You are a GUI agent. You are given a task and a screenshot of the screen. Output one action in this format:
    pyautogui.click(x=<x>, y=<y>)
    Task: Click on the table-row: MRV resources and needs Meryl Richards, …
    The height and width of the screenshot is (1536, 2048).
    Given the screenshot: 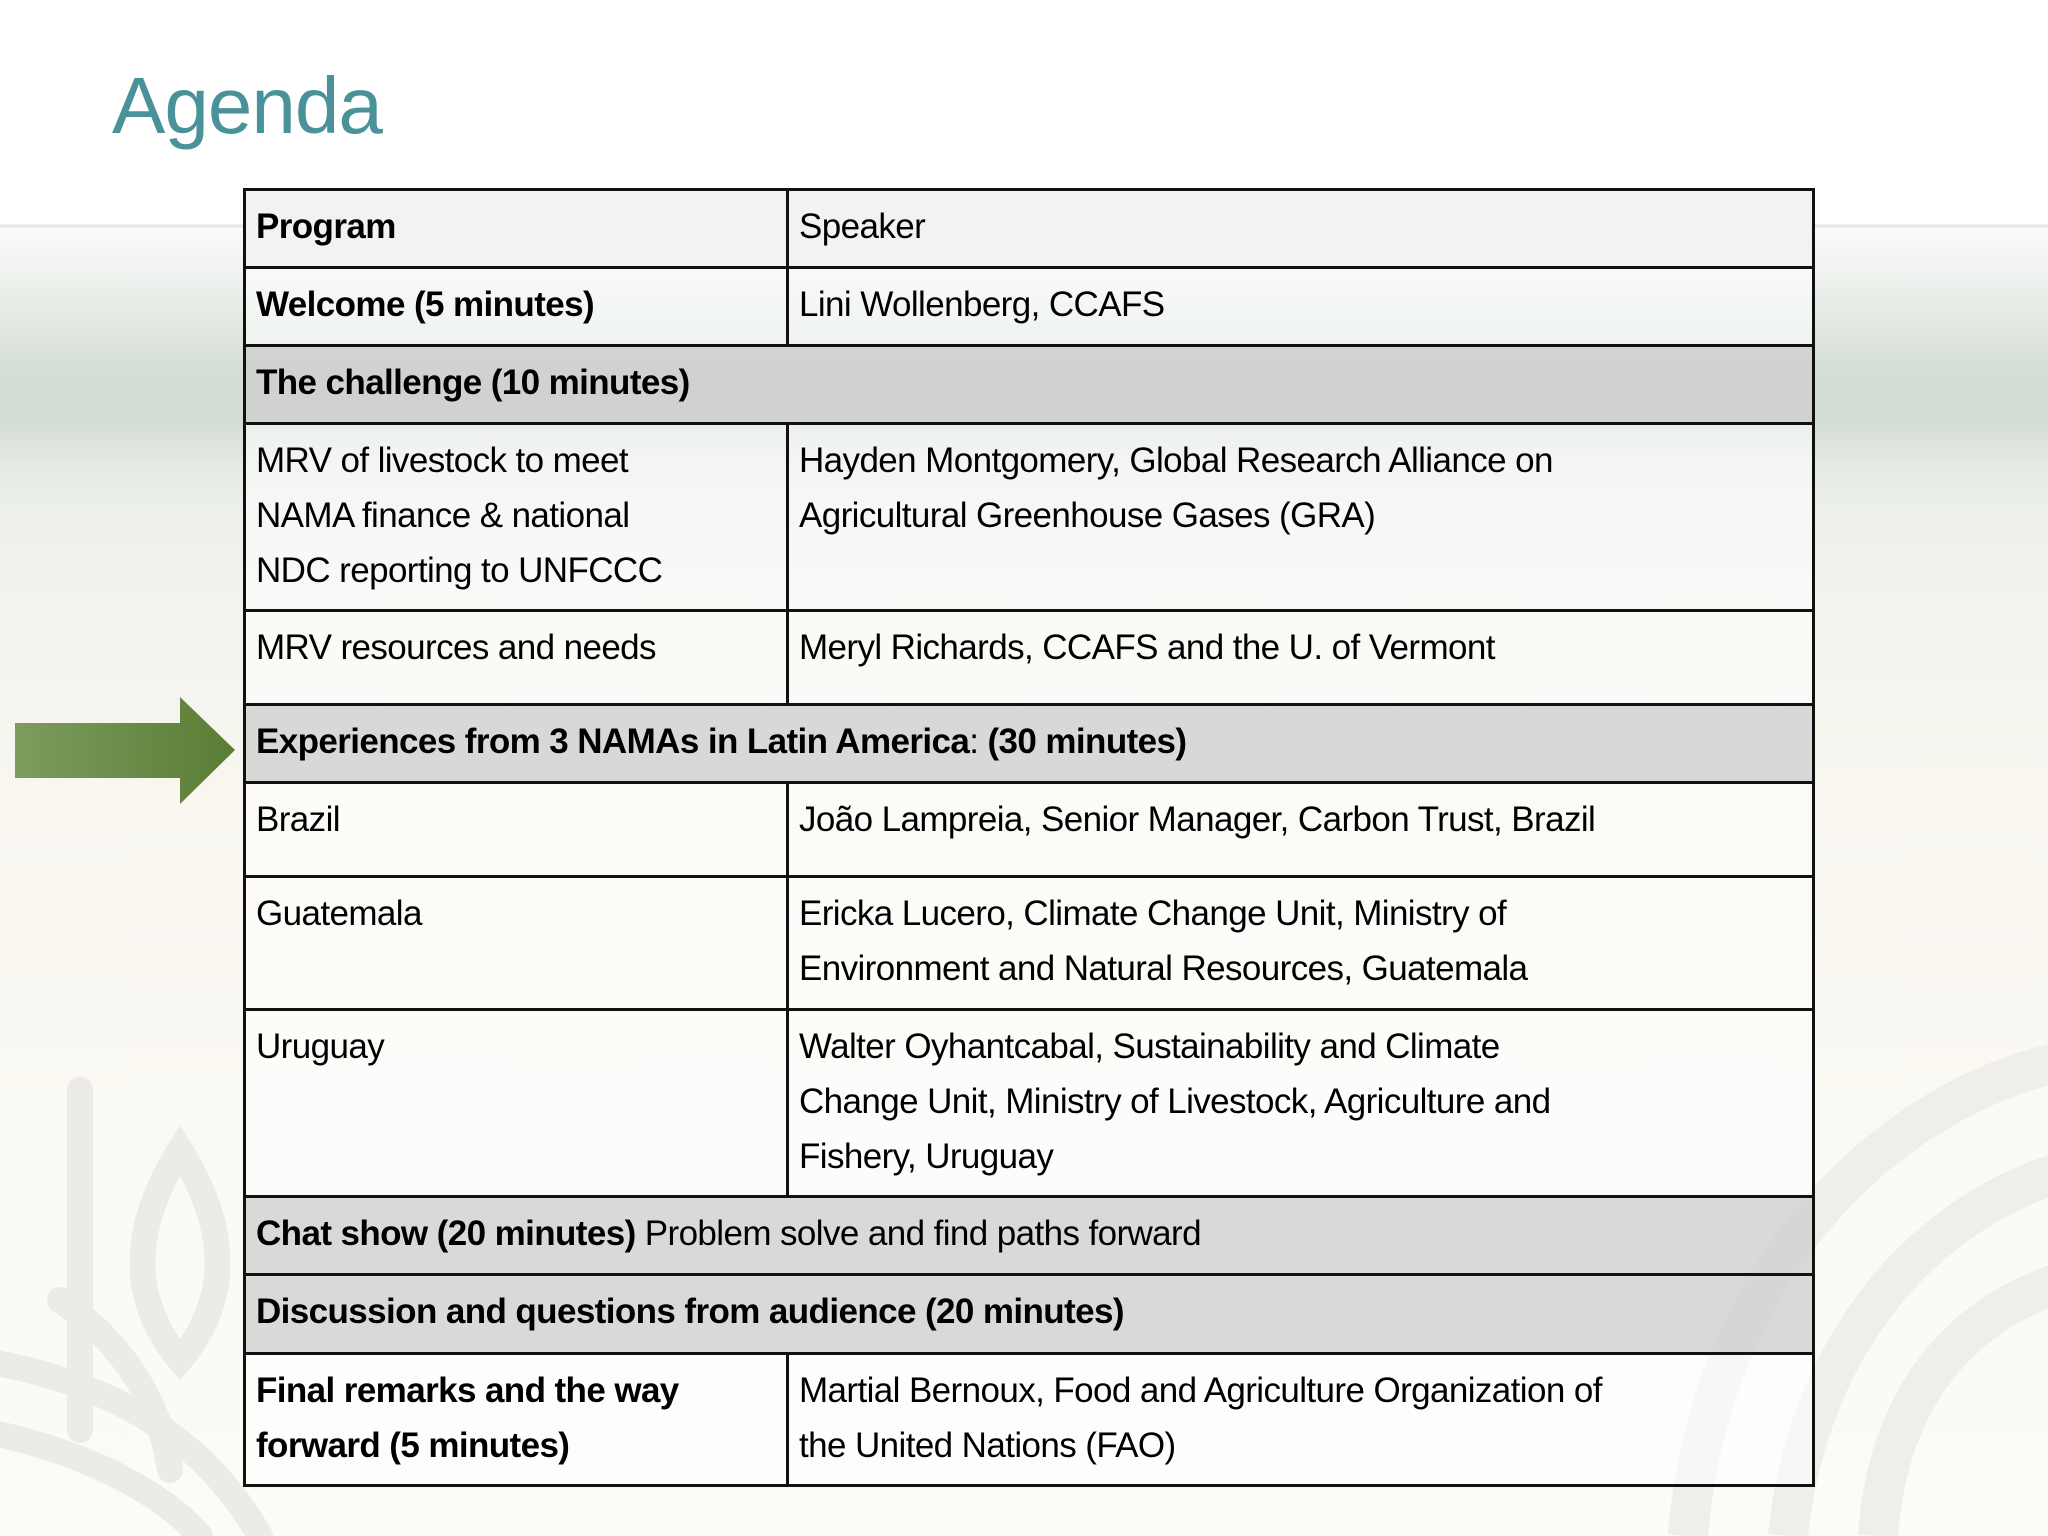 What is the action you would take?
    pyautogui.click(x=1029, y=657)
    